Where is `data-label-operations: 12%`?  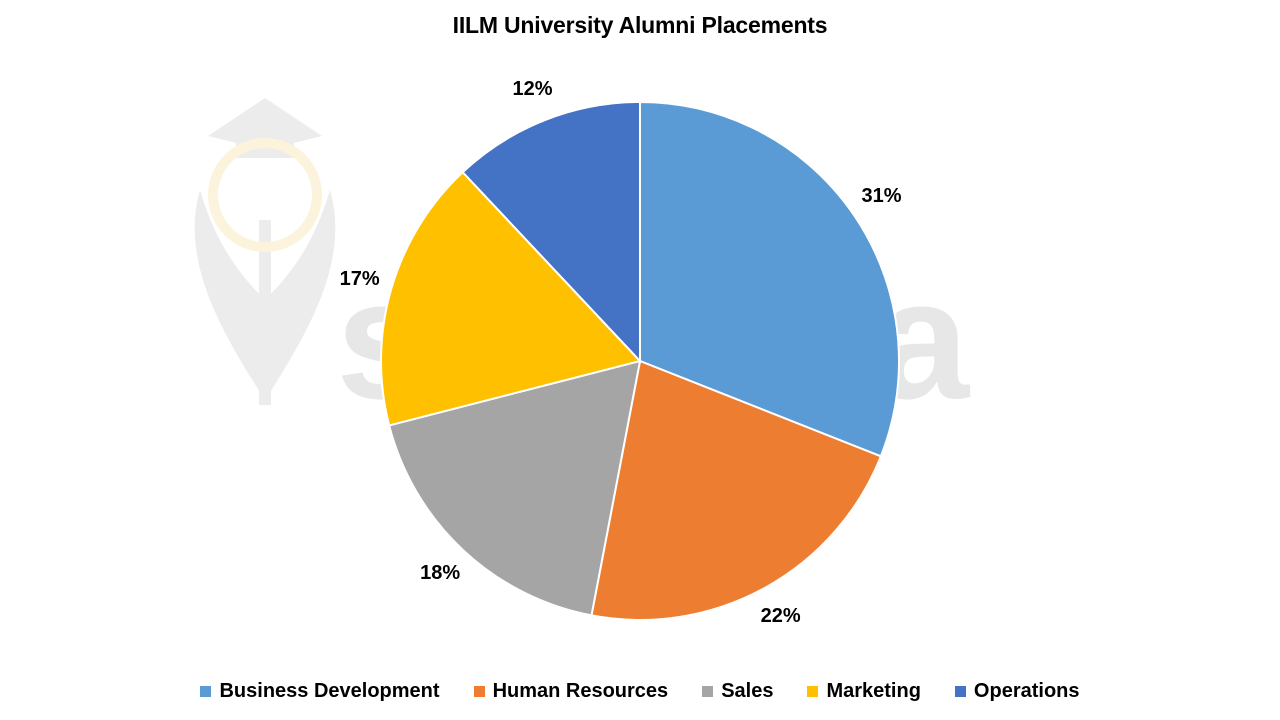 data-label-operations: 12% is located at coordinates (532, 89).